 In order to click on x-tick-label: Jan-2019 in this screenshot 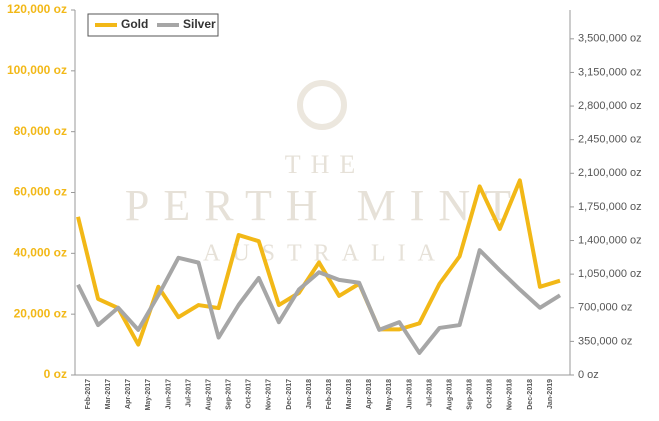, I will do `click(550, 394)`.